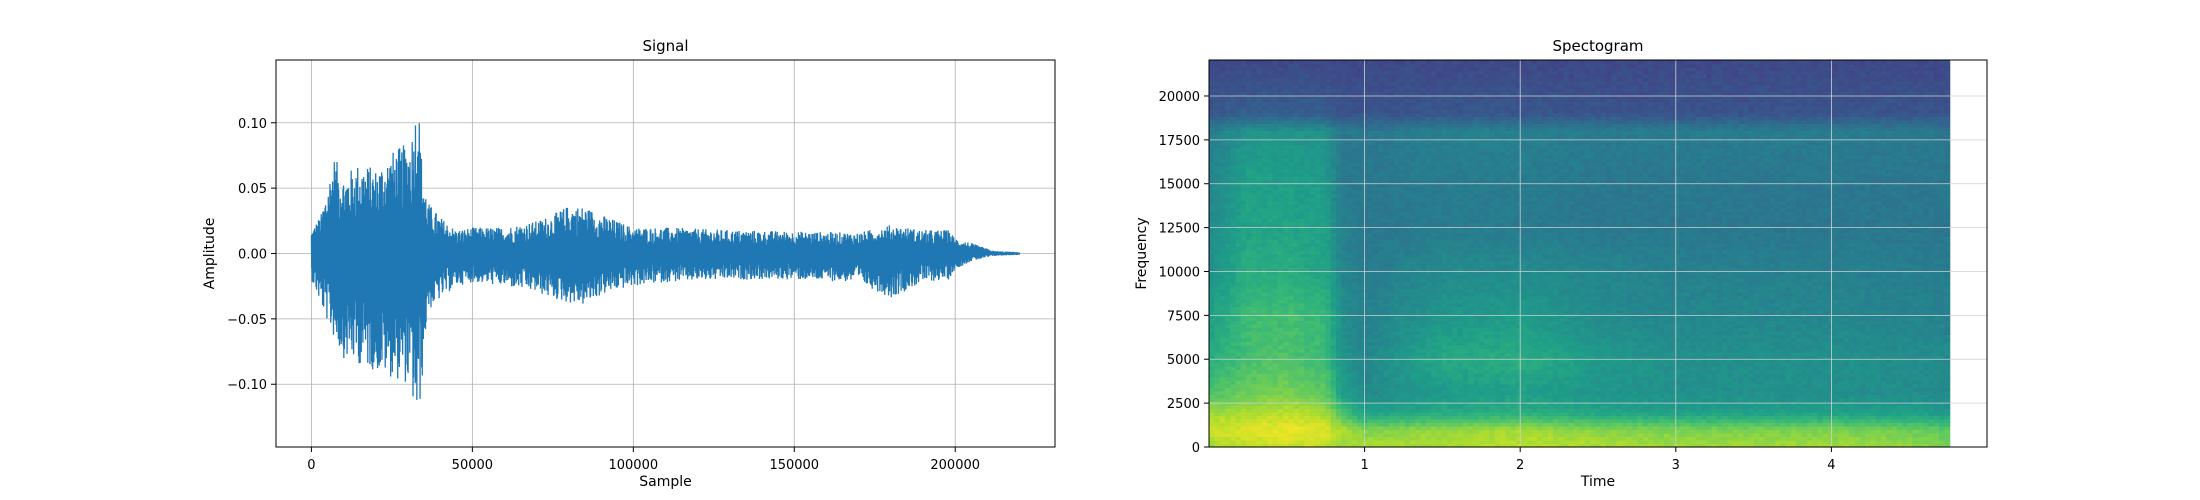  I want to click on signal-xtick-label: 150000, so click(794, 465).